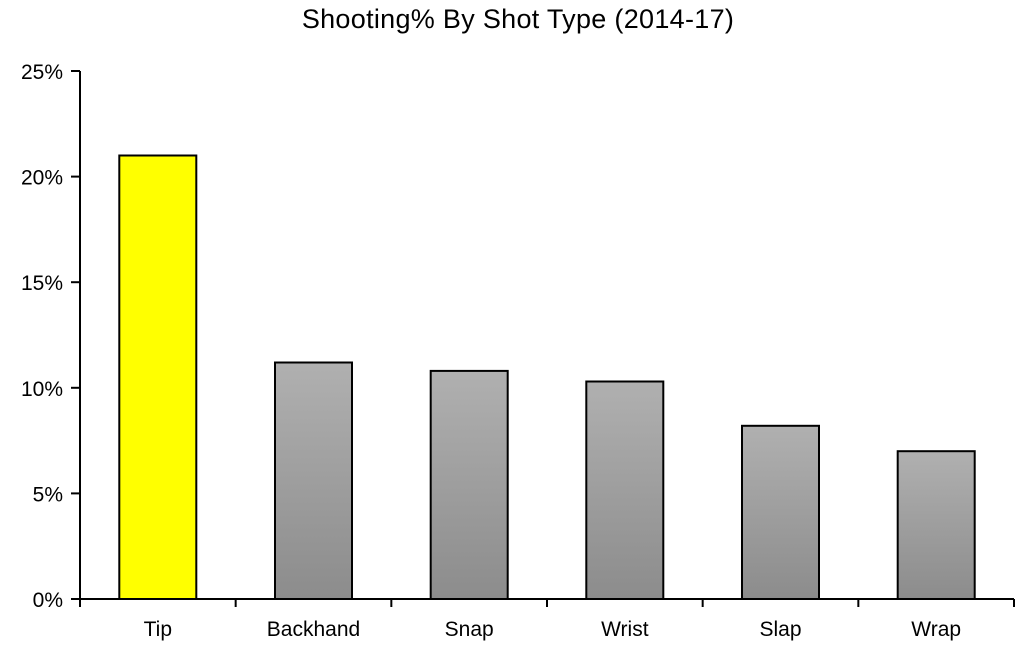 The width and height of the screenshot is (1036, 651). Describe the element at coordinates (469, 629) in the screenshot. I see `x-tick-label: Snap` at that location.